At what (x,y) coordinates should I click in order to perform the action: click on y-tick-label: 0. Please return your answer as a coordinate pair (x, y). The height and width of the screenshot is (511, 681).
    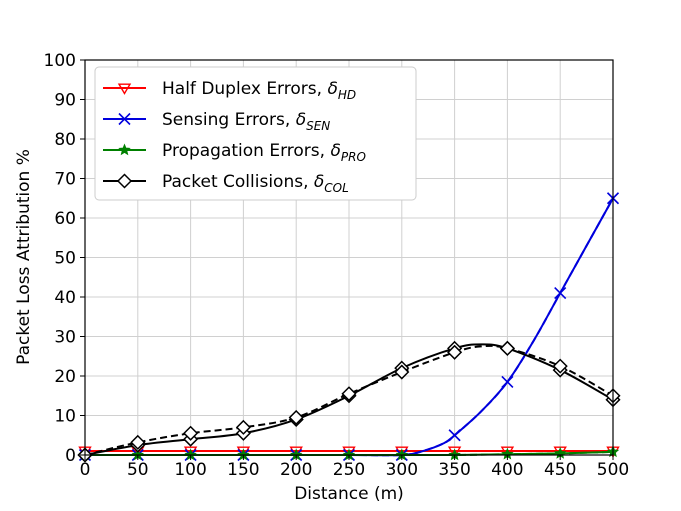
    Looking at the image, I should click on (70, 456).